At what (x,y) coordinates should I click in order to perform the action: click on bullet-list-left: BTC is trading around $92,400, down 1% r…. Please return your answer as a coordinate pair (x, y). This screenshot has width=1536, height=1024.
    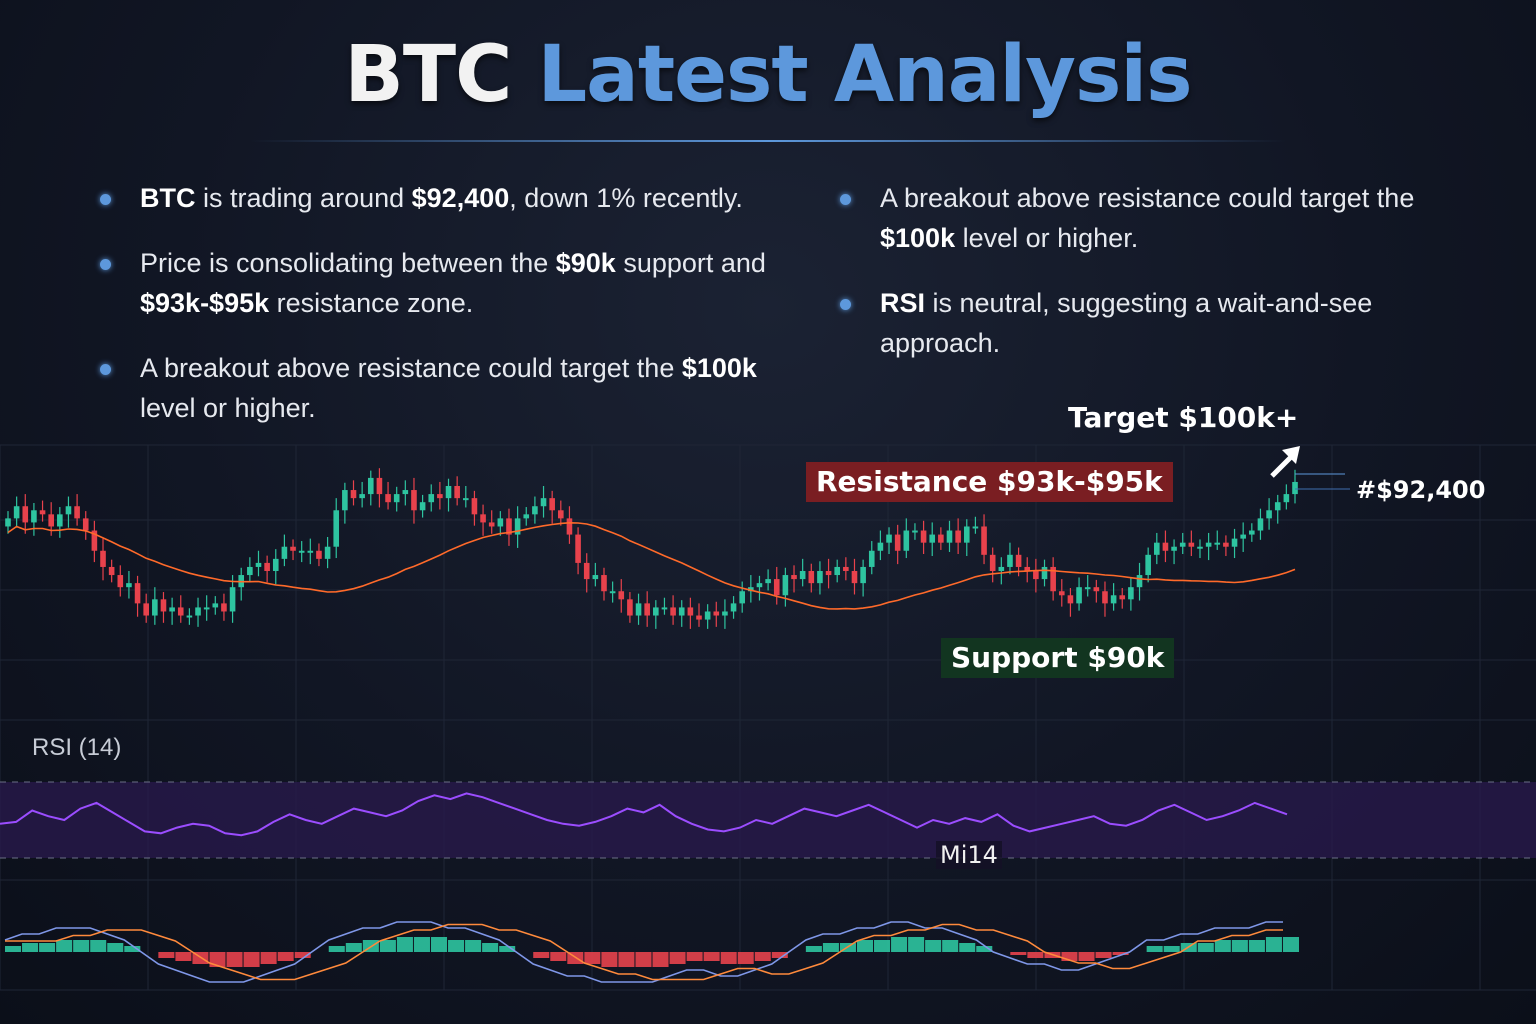
    Looking at the image, I should click on (450, 315).